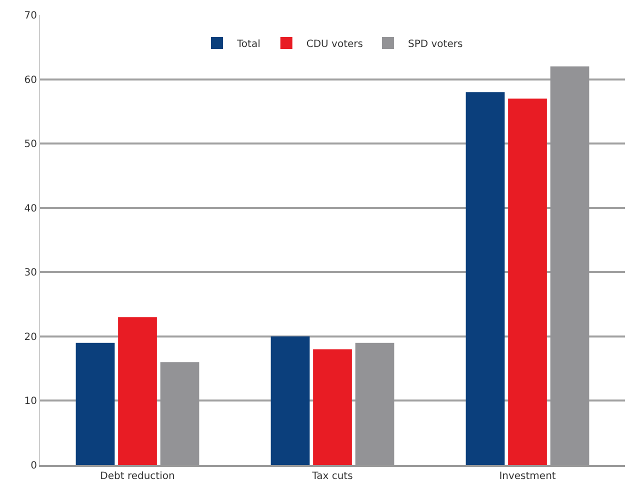 The width and height of the screenshot is (630, 495). What do you see at coordinates (334, 44) in the screenshot?
I see `legend-label: CDU voters` at bounding box center [334, 44].